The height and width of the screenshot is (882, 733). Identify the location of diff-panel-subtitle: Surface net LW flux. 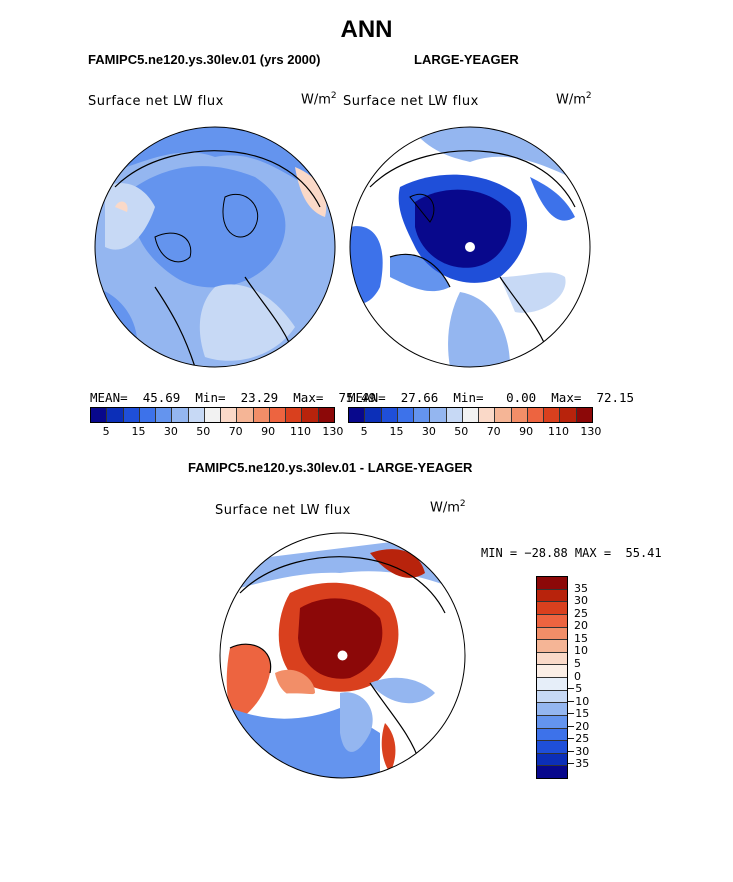
(283, 510).